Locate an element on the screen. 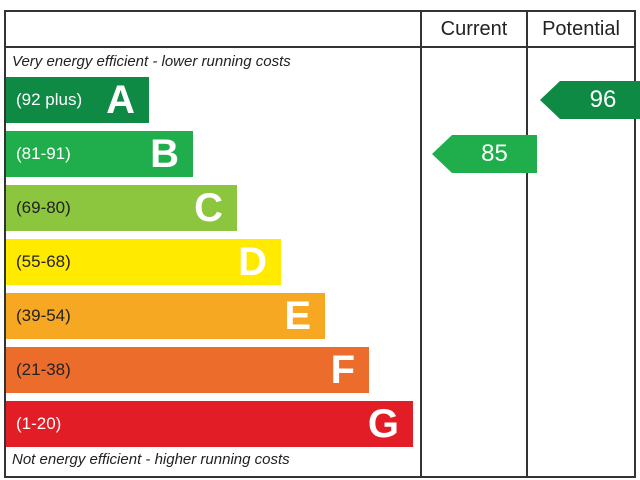 The image size is (640, 480). band-g: (1-20) G is located at coordinates (209, 424).